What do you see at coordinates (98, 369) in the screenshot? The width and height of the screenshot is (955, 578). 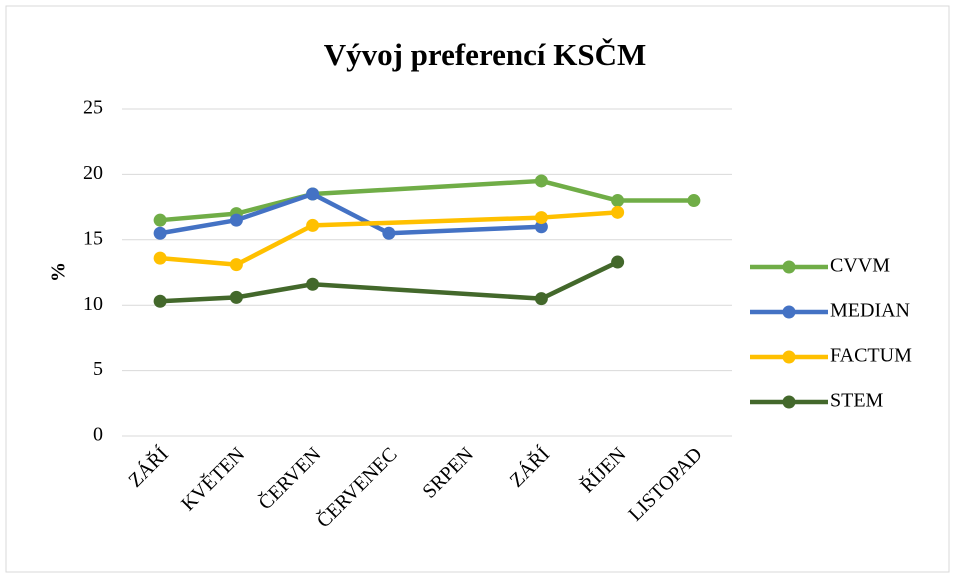 I see `y-tick-label: 5` at bounding box center [98, 369].